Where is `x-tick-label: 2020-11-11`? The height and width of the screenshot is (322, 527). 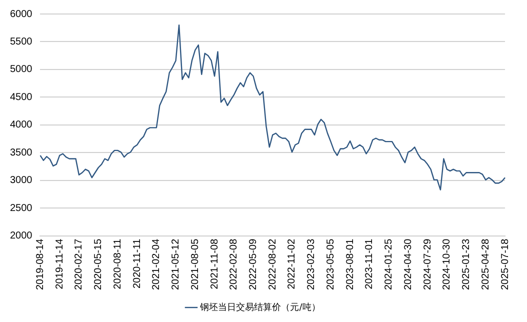
x-tick-label: 2020-11-11 is located at coordinates (137, 263).